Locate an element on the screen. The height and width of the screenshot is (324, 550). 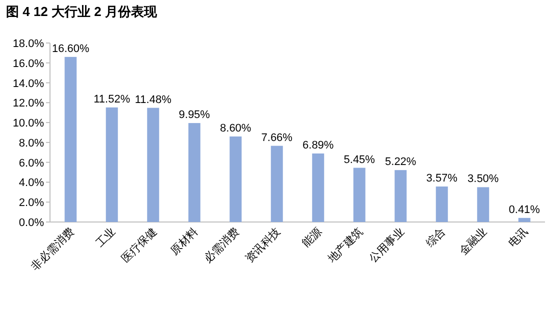
y-tick-label: 16.0% is located at coordinates (28, 64).